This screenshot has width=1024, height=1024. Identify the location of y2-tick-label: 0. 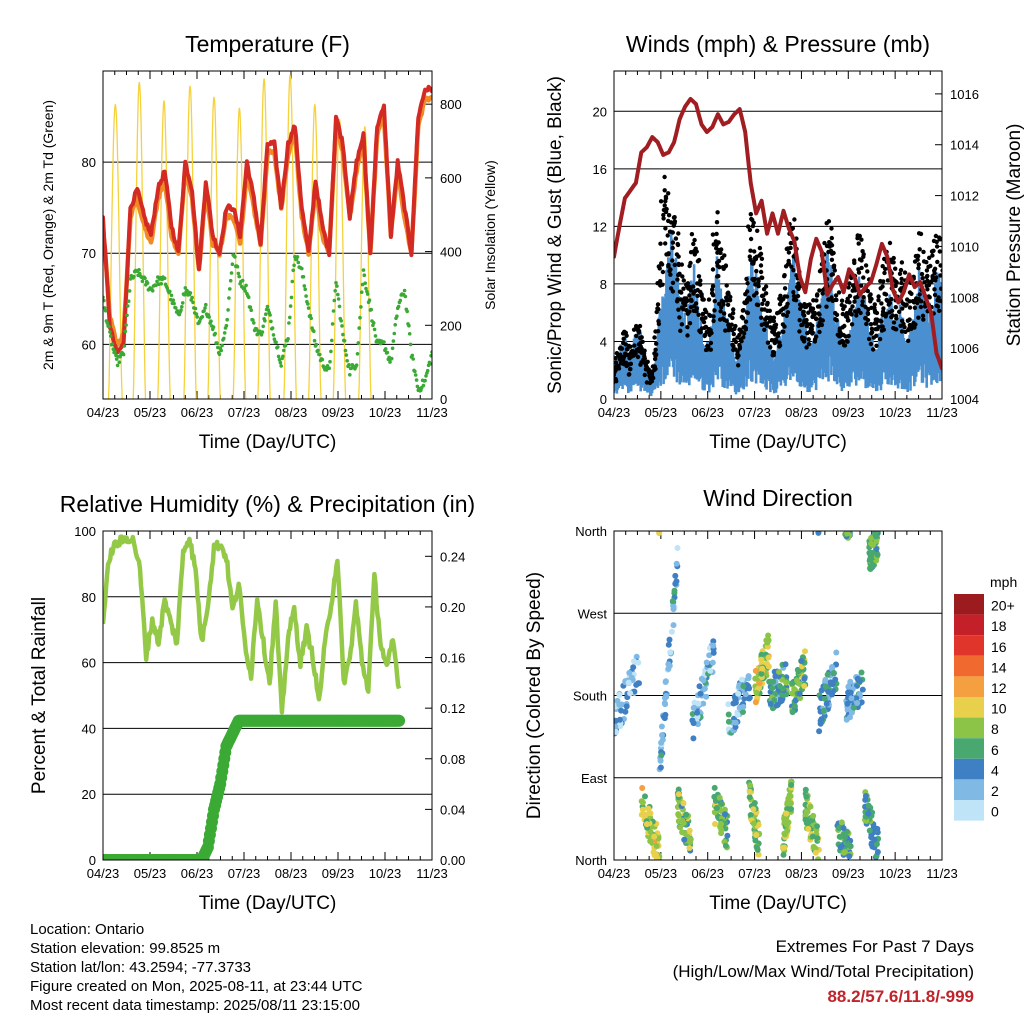
(443, 399).